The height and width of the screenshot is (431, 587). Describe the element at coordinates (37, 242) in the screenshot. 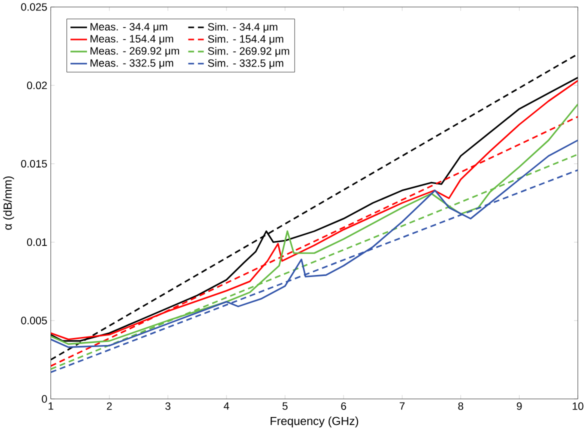

I see `y-tick-label: 0.01` at that location.